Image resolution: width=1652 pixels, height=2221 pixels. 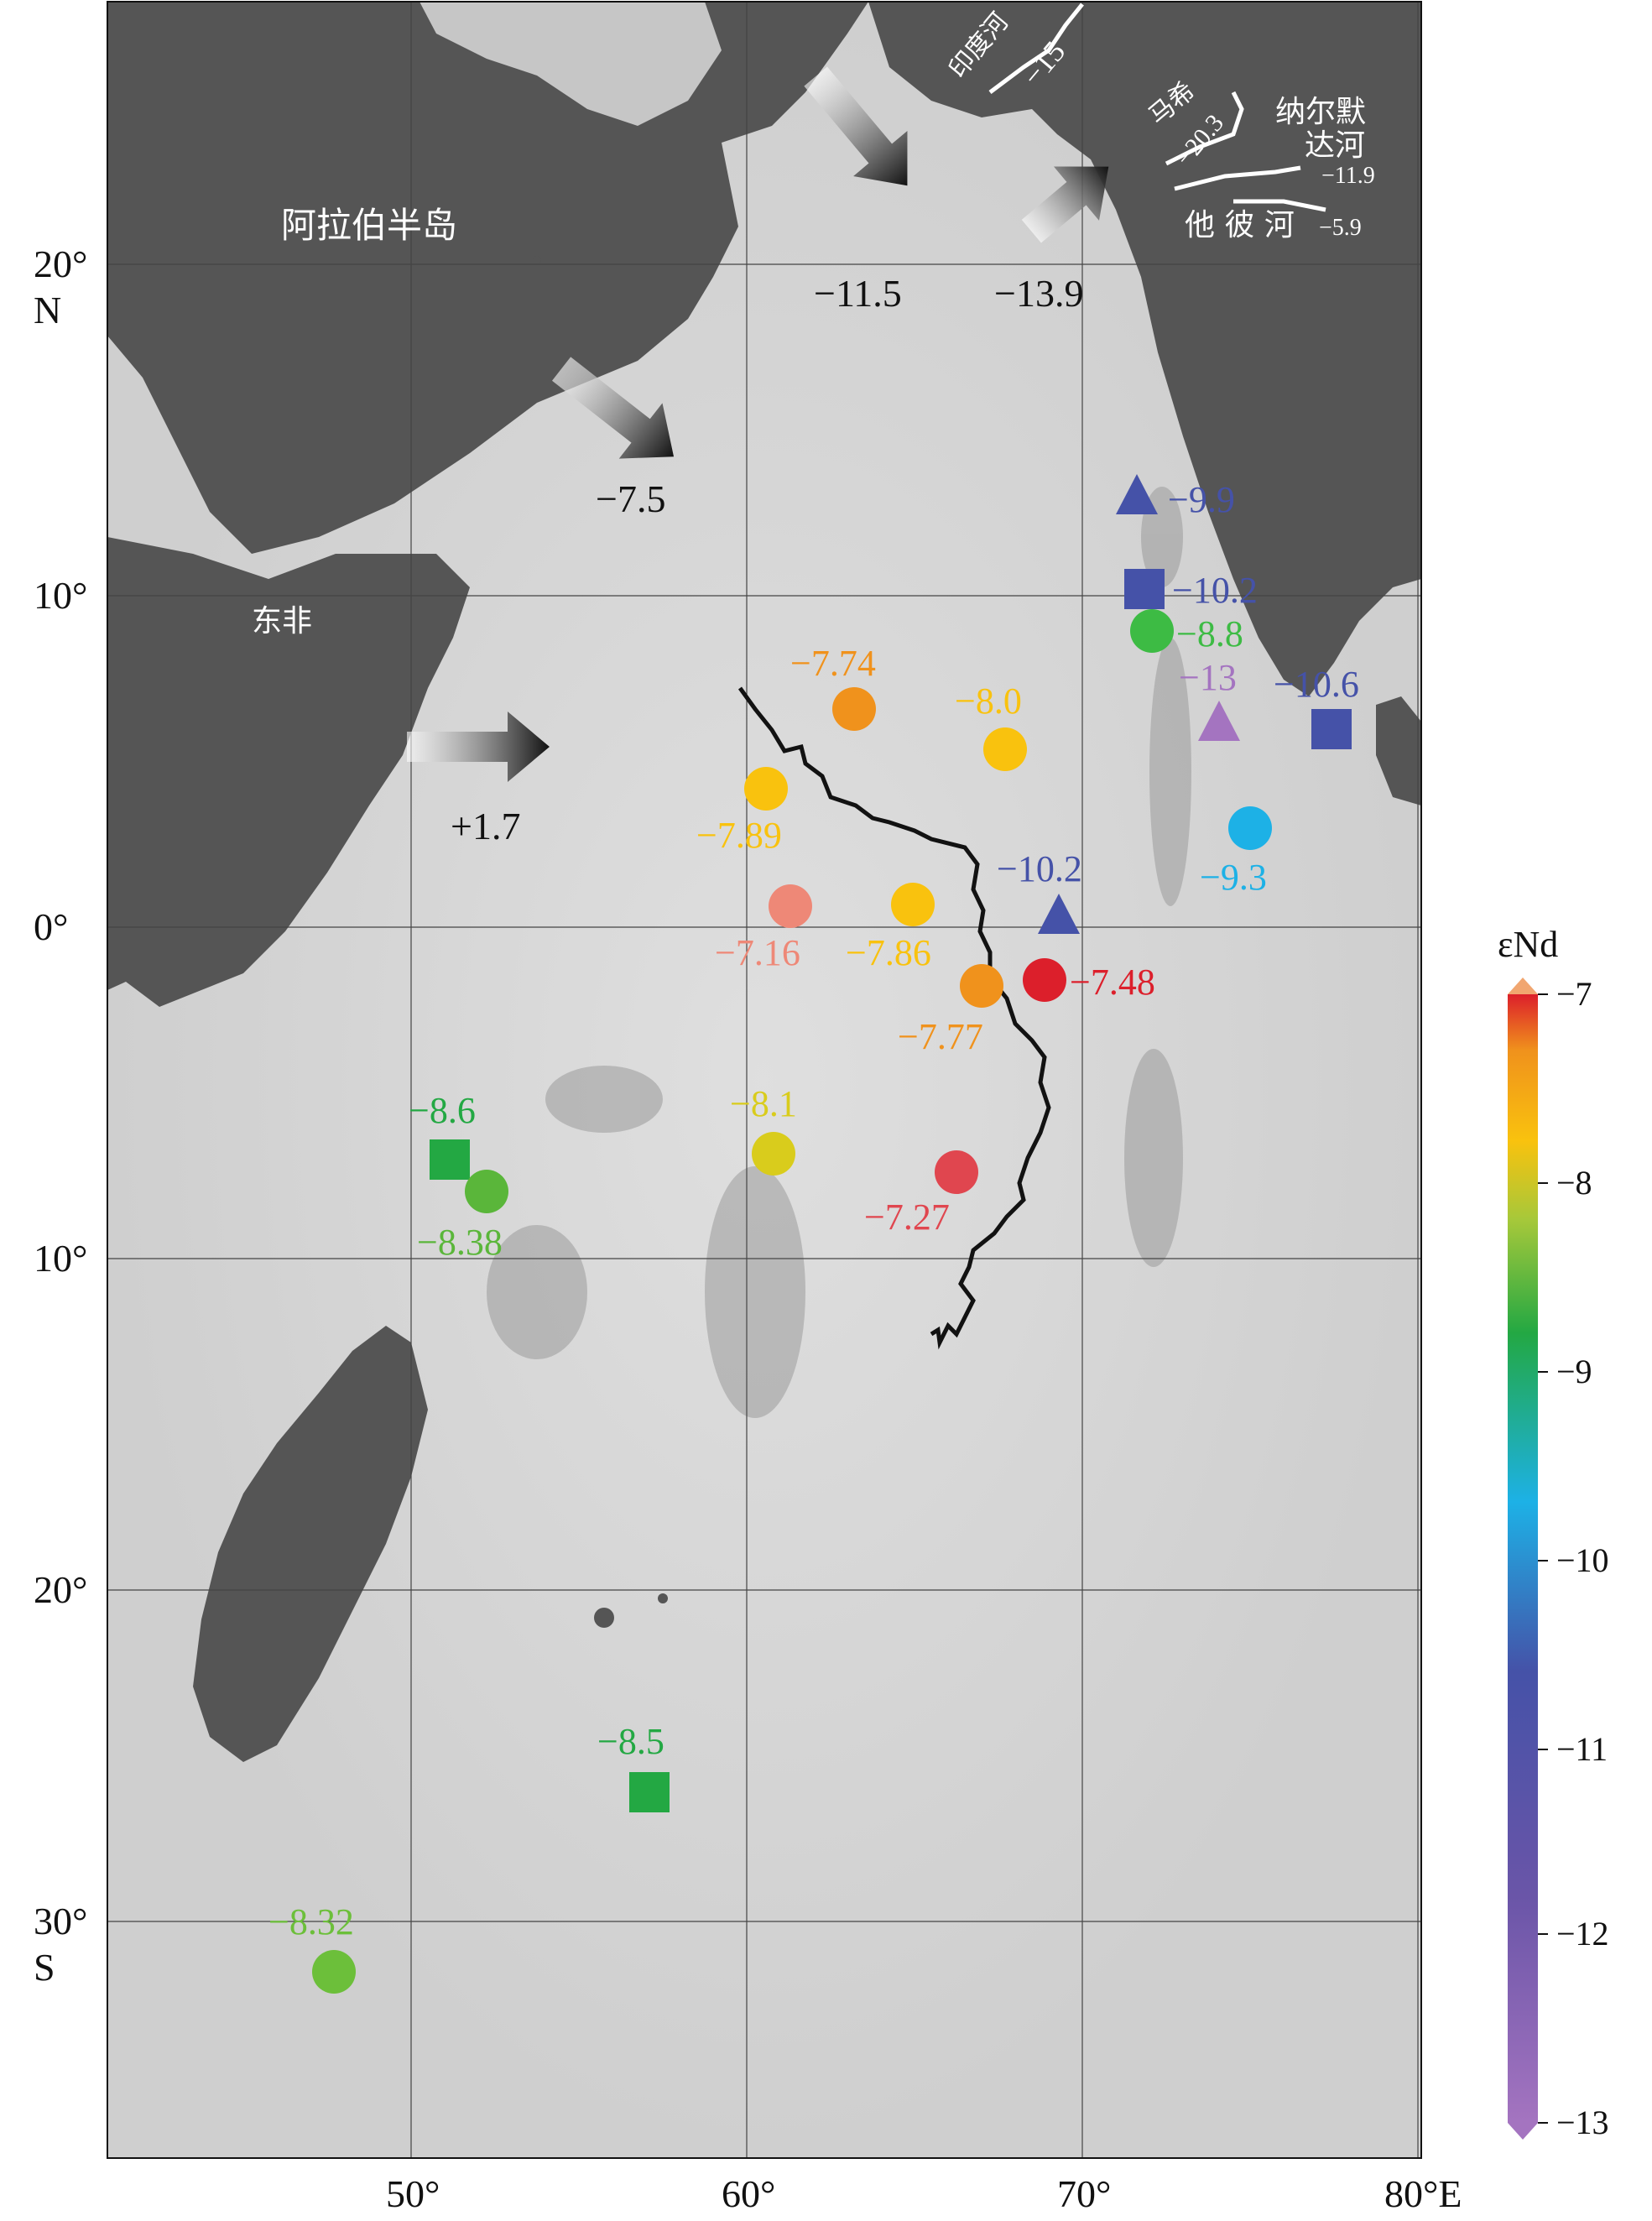 I want to click on sample-s1-marker, so click(x=1137, y=494).